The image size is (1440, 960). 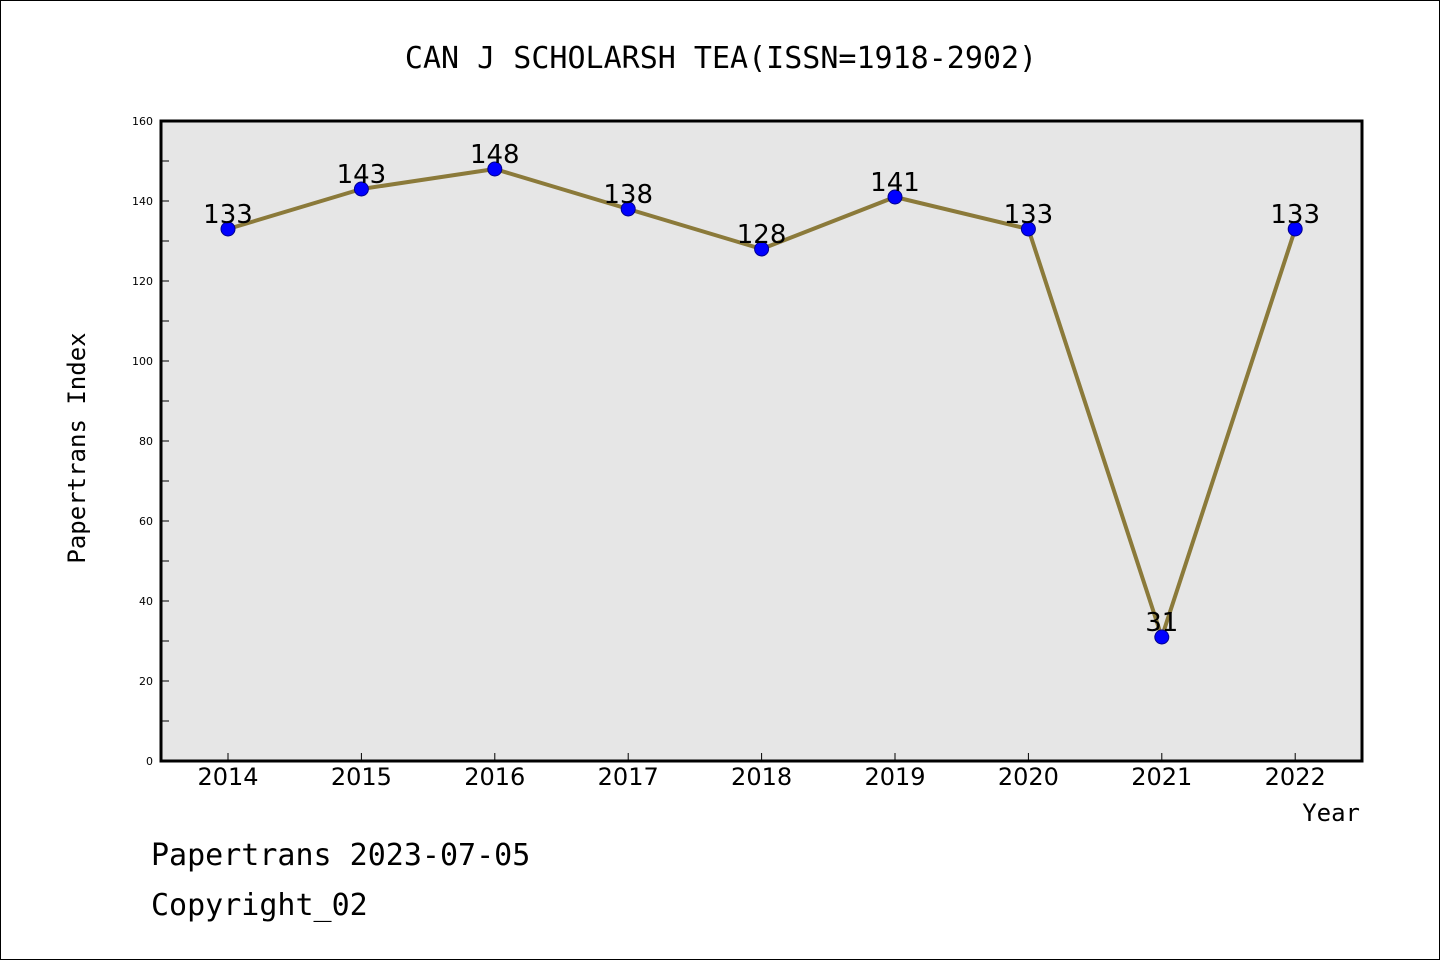 What do you see at coordinates (762, 235) in the screenshot?
I see `data-label-2018: 128` at bounding box center [762, 235].